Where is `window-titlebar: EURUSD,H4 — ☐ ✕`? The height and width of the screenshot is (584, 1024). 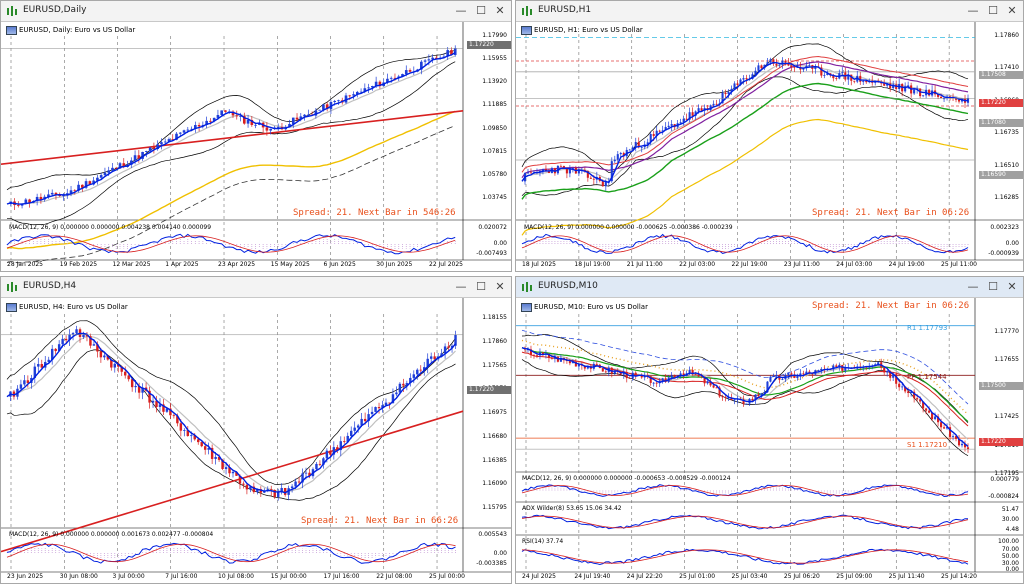 window-titlebar: EURUSD,H4 — ☐ ✕ is located at coordinates (256, 287).